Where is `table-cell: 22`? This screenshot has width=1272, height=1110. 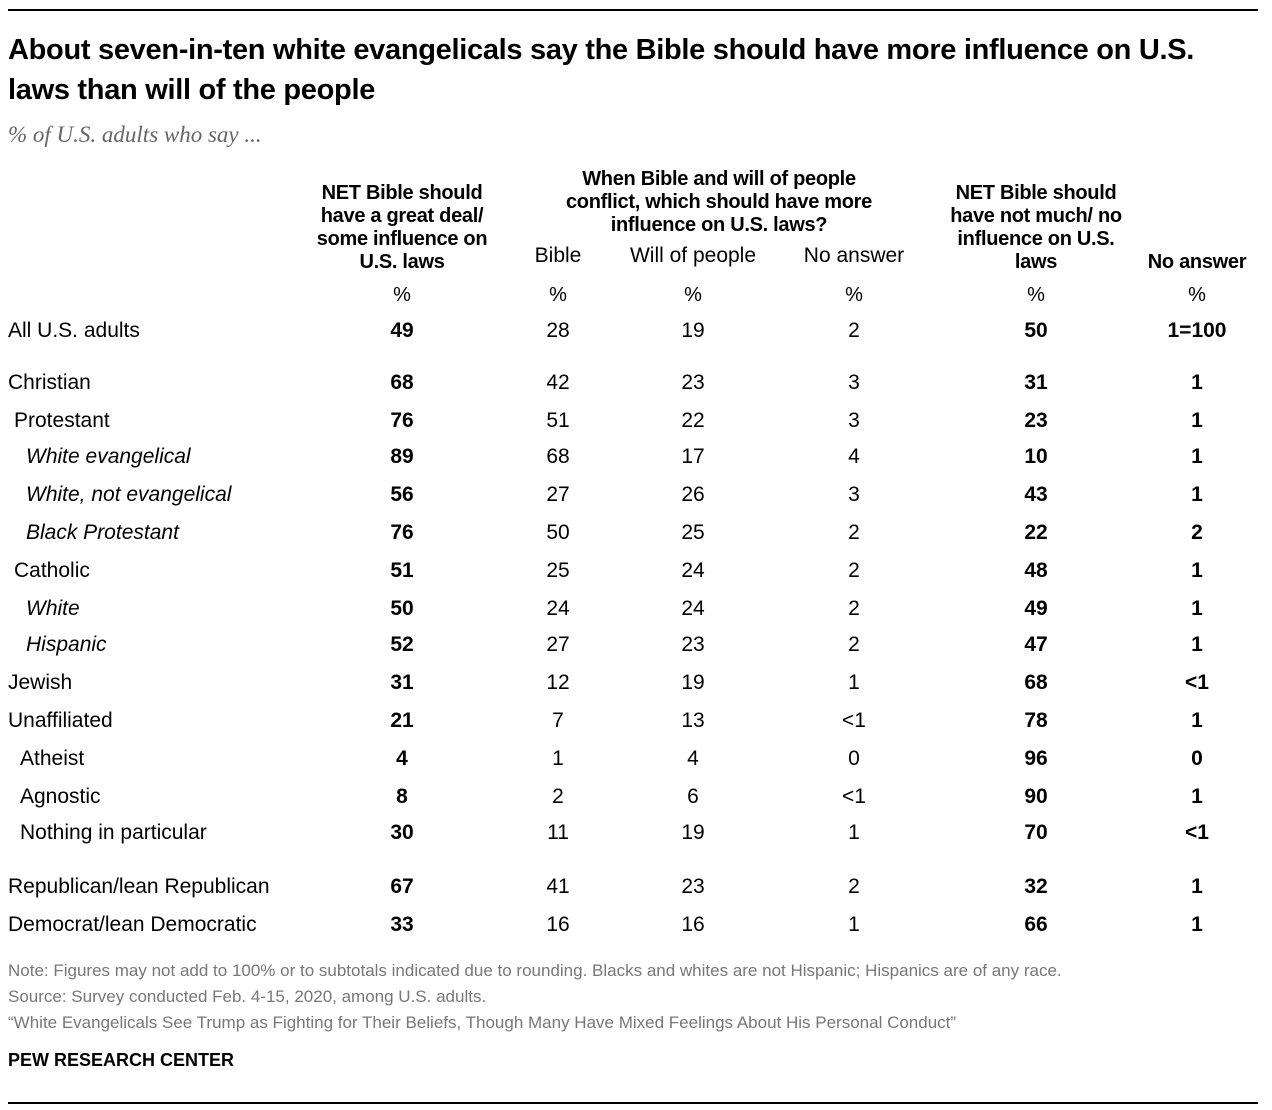
table-cell: 22 is located at coordinates (1036, 532).